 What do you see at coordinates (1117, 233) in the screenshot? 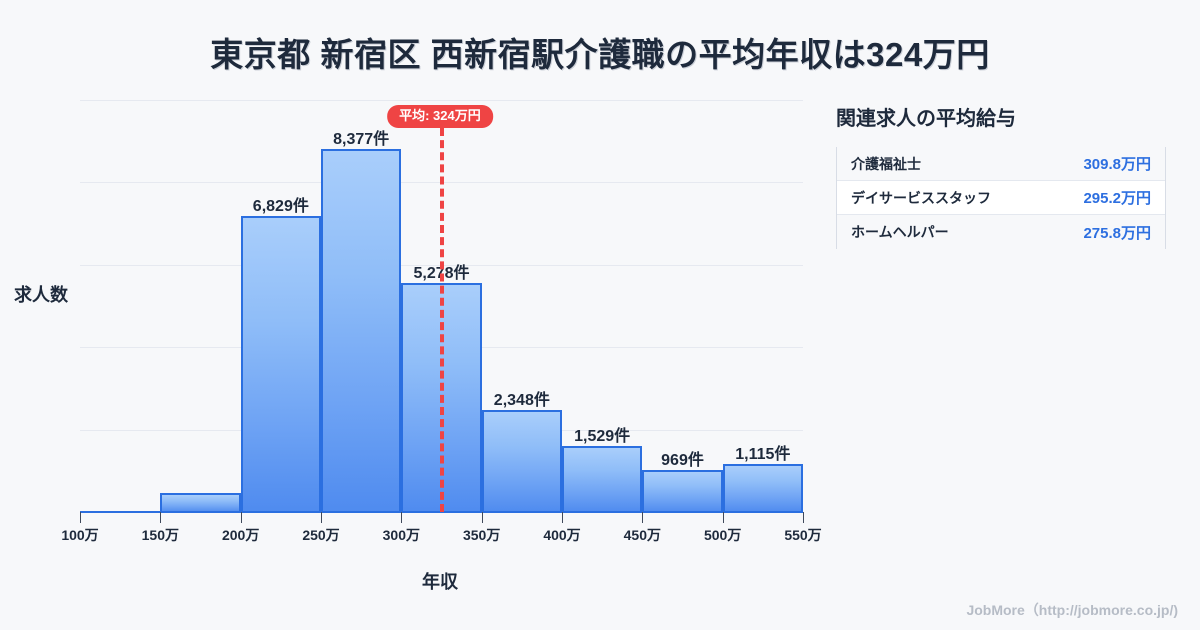
I see `related-job-value: 275.8万円` at bounding box center [1117, 233].